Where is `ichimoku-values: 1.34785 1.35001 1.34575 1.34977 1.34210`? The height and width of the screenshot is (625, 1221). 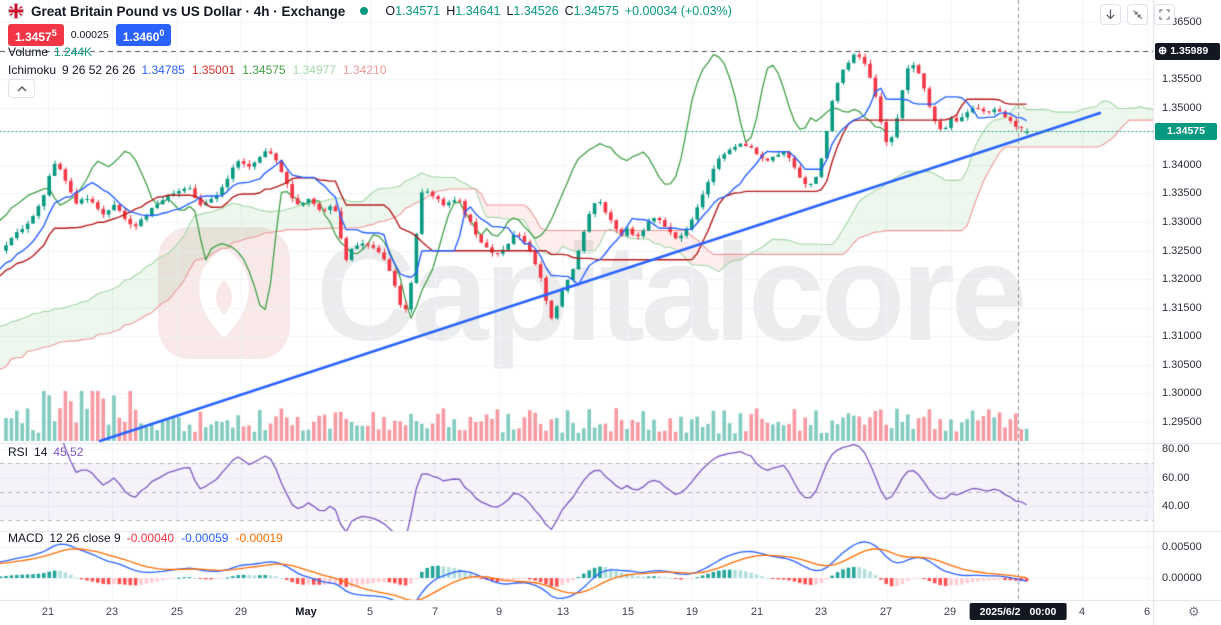
ichimoku-values: 1.34785 1.35001 1.34575 1.34977 1.34210 is located at coordinates (267, 70).